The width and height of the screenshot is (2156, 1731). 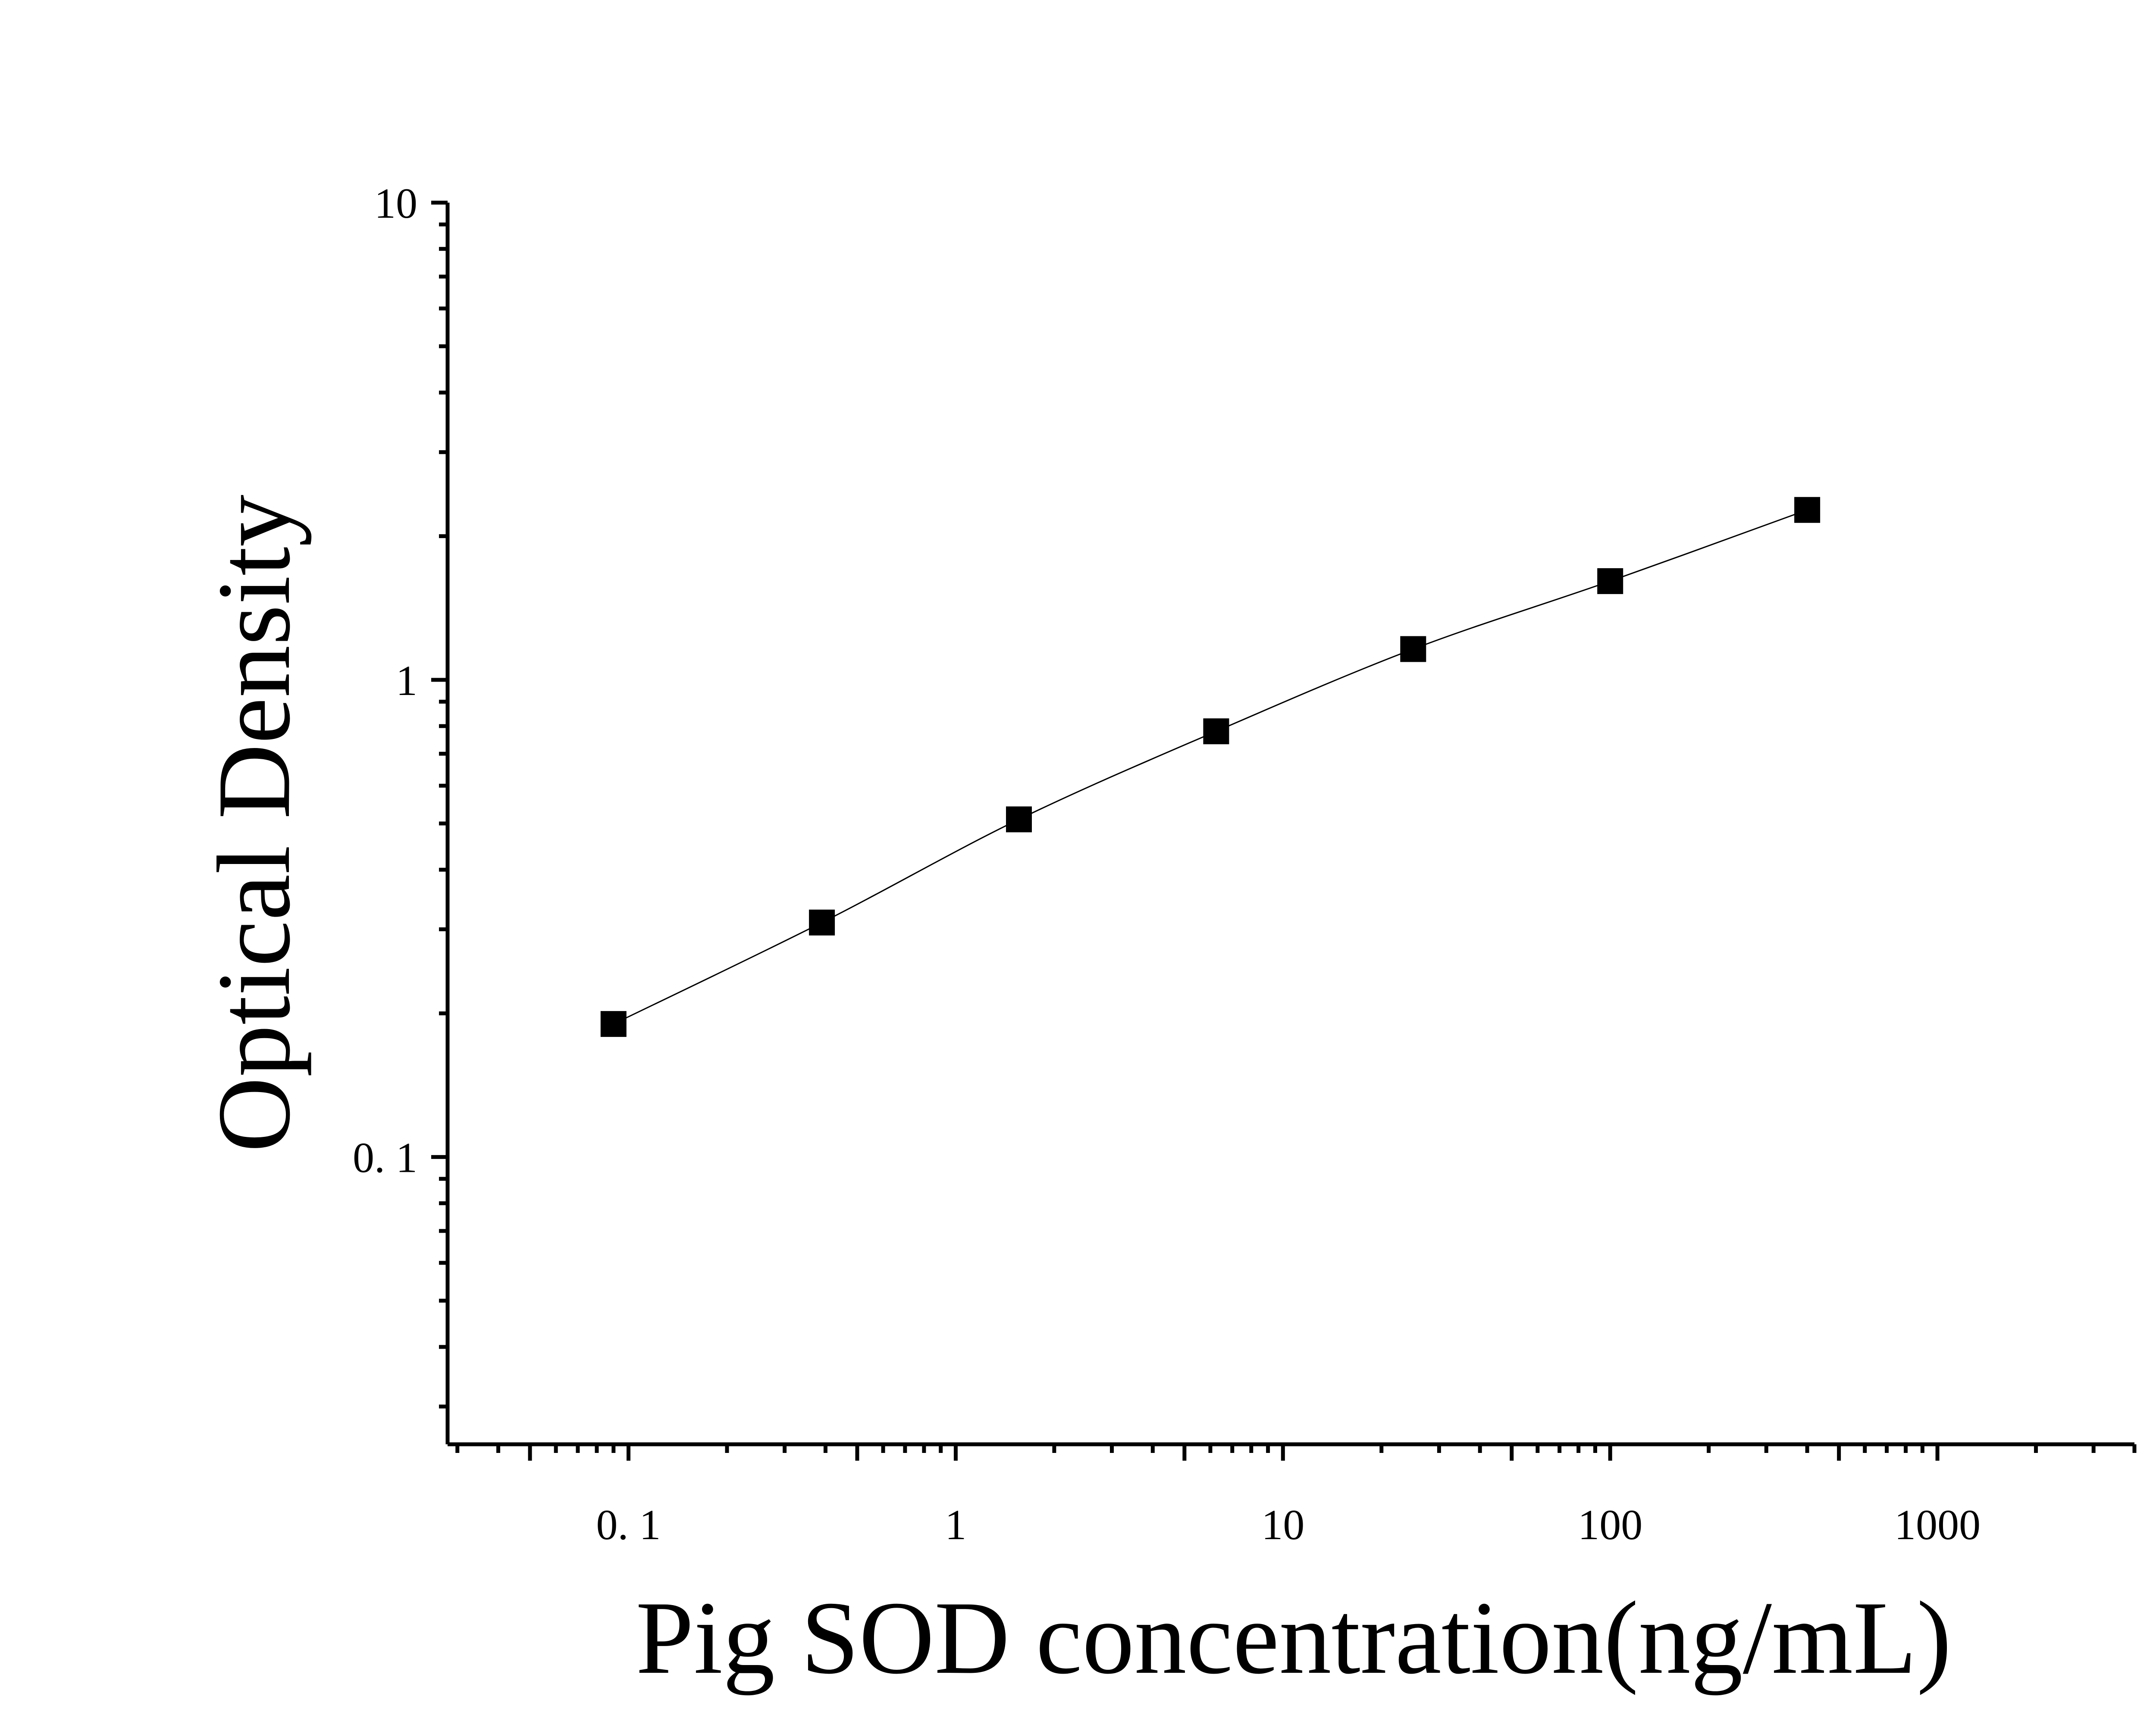 What do you see at coordinates (1293, 1638) in the screenshot?
I see `x-axis-label: Pig SOD concentration(ng/mL)` at bounding box center [1293, 1638].